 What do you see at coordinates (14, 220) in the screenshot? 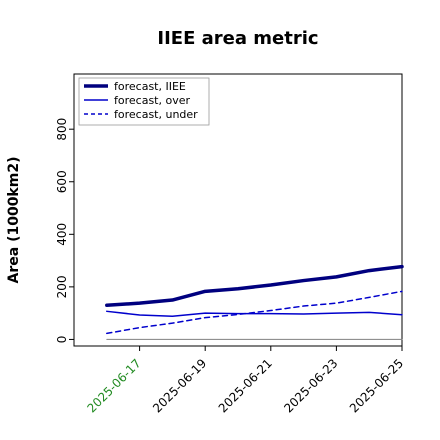
I see `y-axis-label: Area (1000km2)` at bounding box center [14, 220].